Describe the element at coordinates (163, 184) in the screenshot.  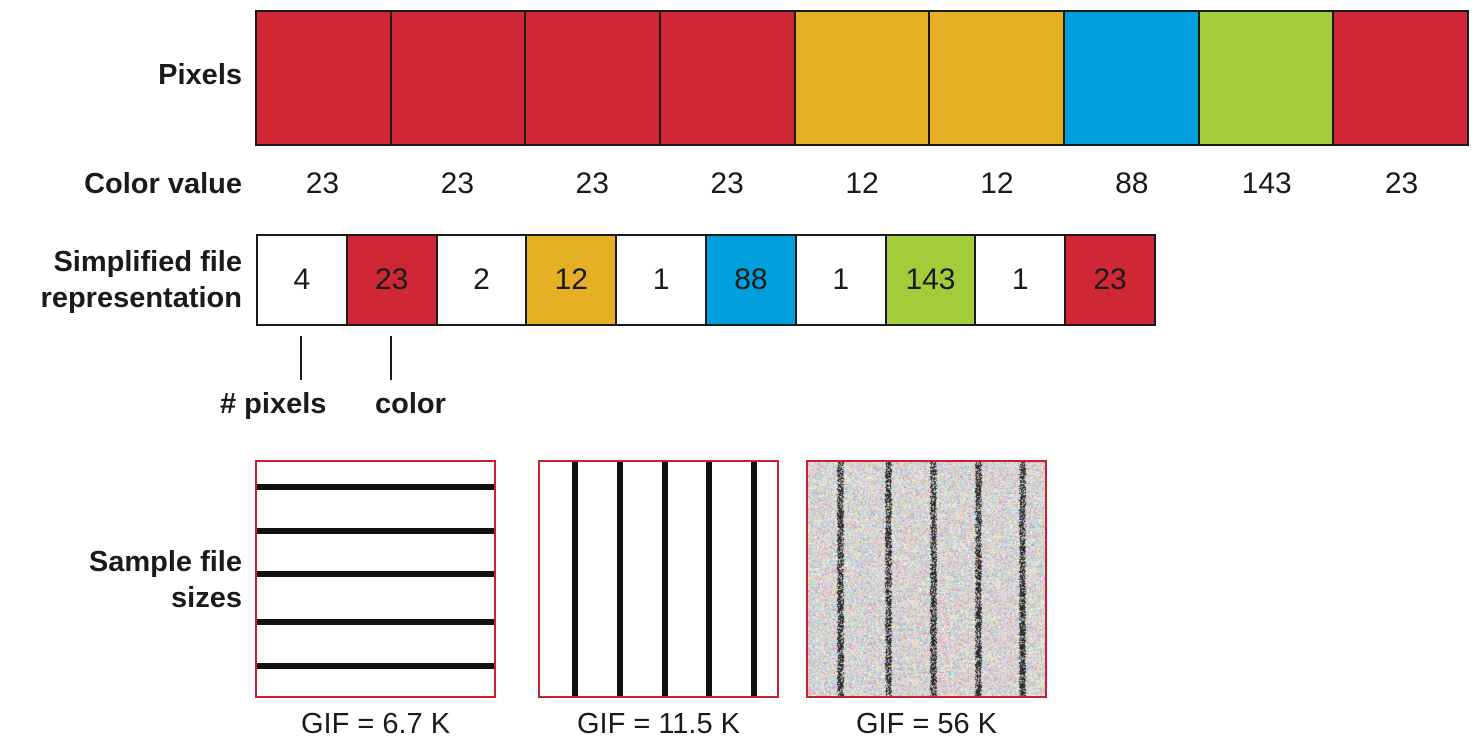
I see `color-value-label: Color value` at that location.